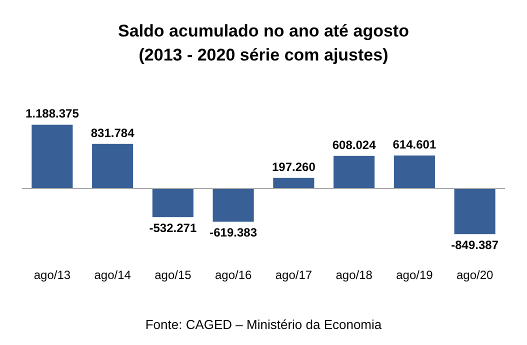 The image size is (527, 345). What do you see at coordinates (113, 275) in the screenshot?
I see `x-tick-label: ago/14` at bounding box center [113, 275].